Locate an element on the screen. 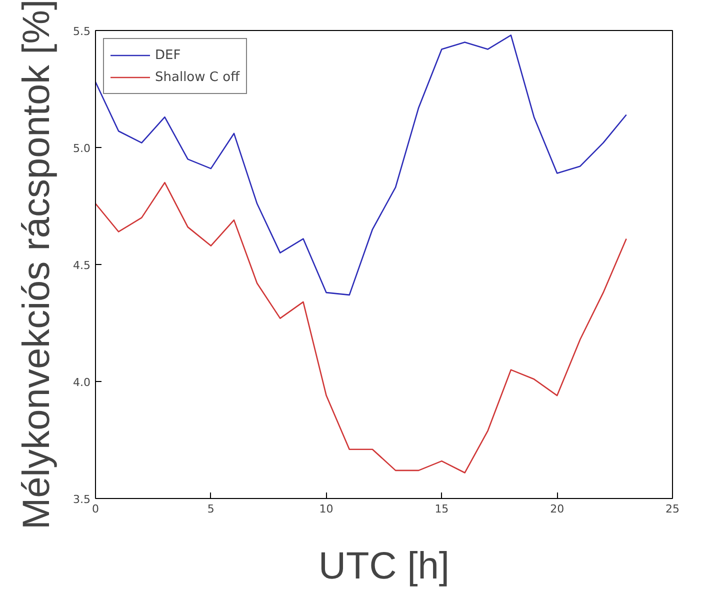 The image size is (702, 610). x-tick-label: 25 is located at coordinates (673, 509).